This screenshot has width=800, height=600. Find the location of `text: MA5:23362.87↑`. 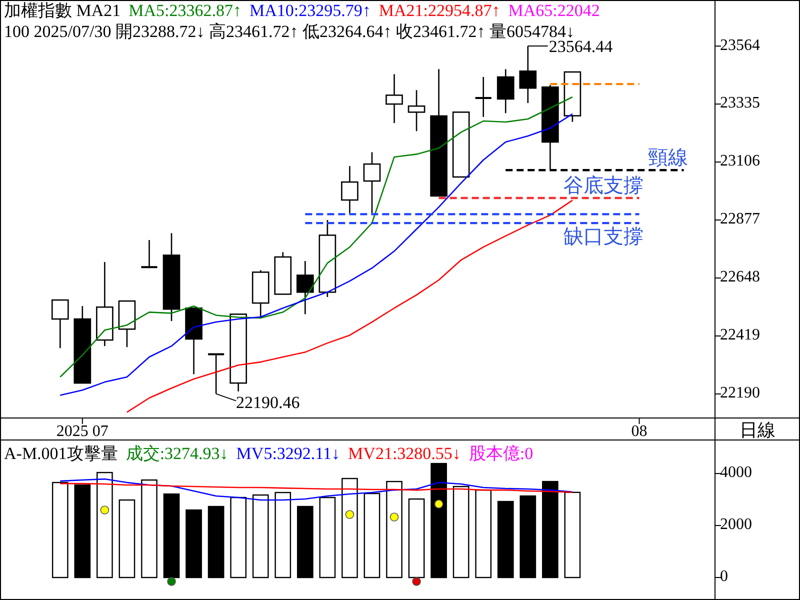

text: MA5:23362.87↑ is located at coordinates (185, 10).